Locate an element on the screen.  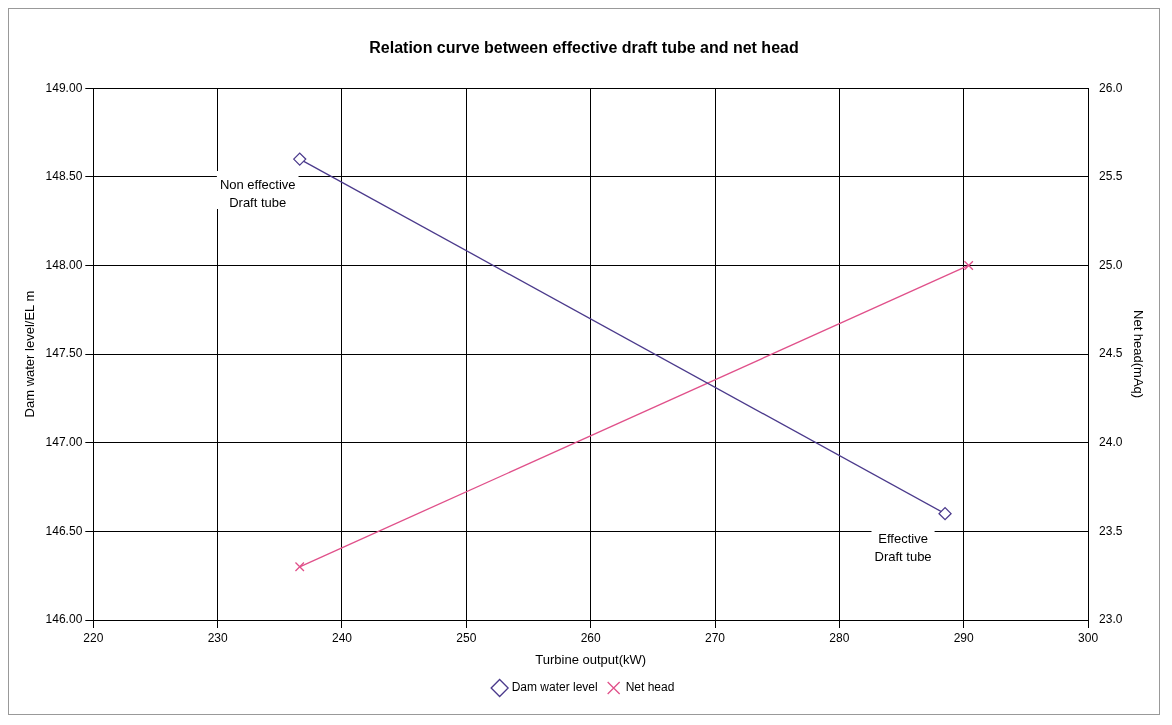
x-tick-label: 290 is located at coordinates (964, 637).